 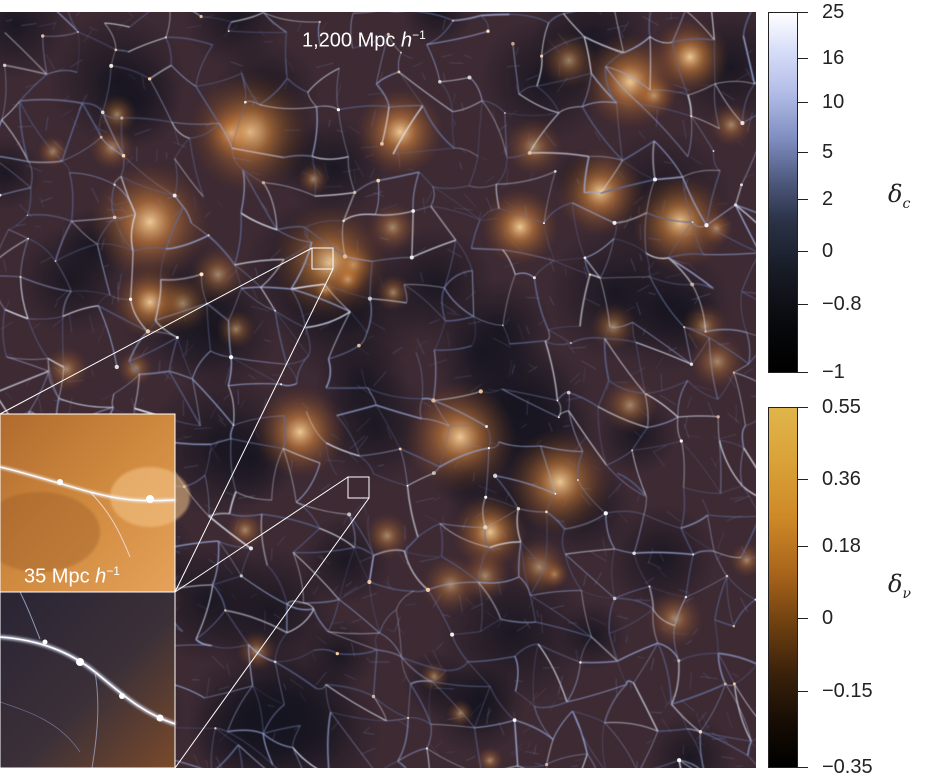 What do you see at coordinates (841, 407) in the screenshot?
I see `colorbar-tick-label: 0.55` at bounding box center [841, 407].